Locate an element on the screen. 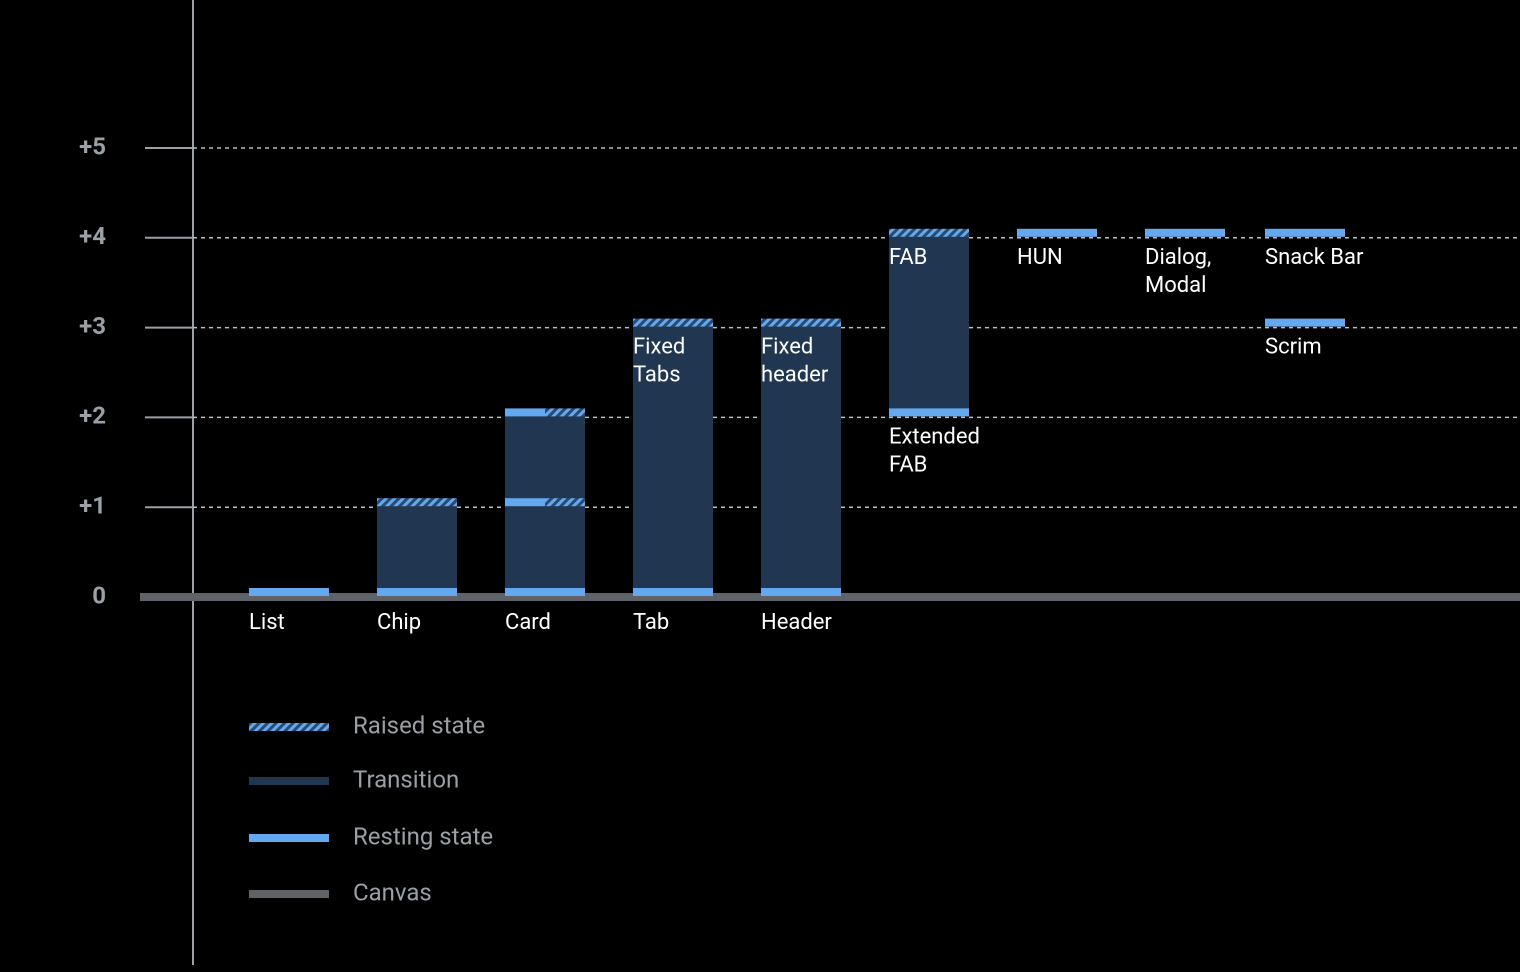  y-tick-label: 0 is located at coordinates (99, 595).